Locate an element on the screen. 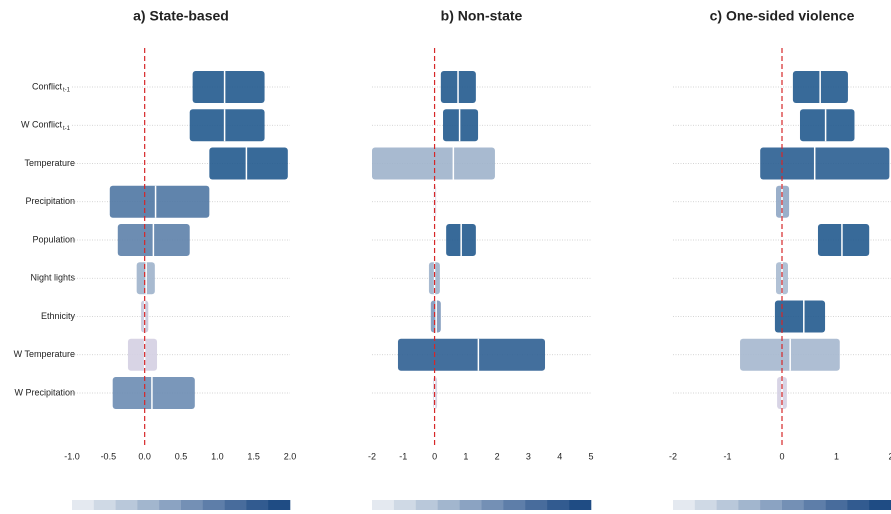 The image size is (891, 514). x-tick-label: -0.5 is located at coordinates (109, 456).